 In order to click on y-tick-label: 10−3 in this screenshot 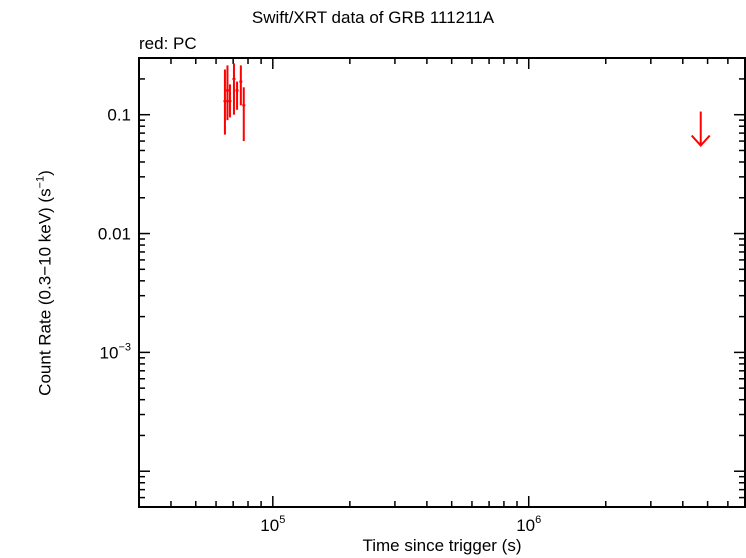, I will do `click(115, 351)`.